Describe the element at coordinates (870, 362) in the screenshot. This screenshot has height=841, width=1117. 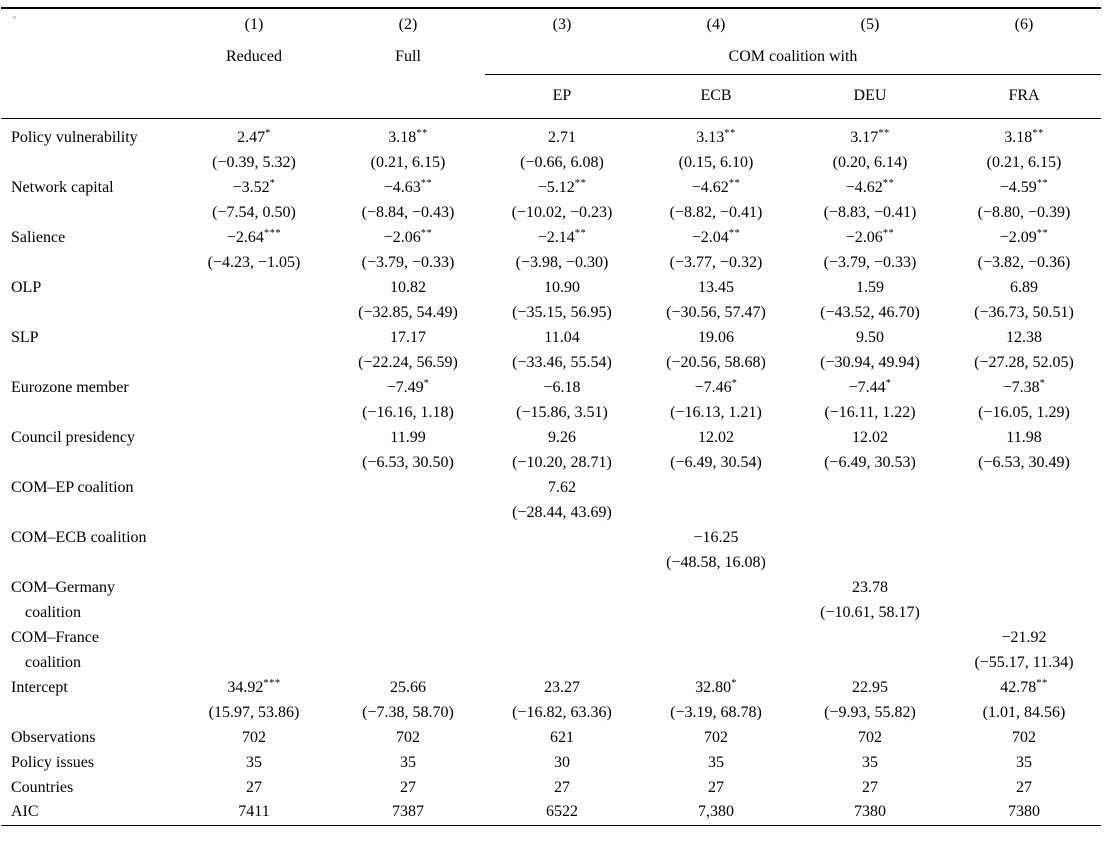
I see `ci-interval: (−30.94, 49.94)` at that location.